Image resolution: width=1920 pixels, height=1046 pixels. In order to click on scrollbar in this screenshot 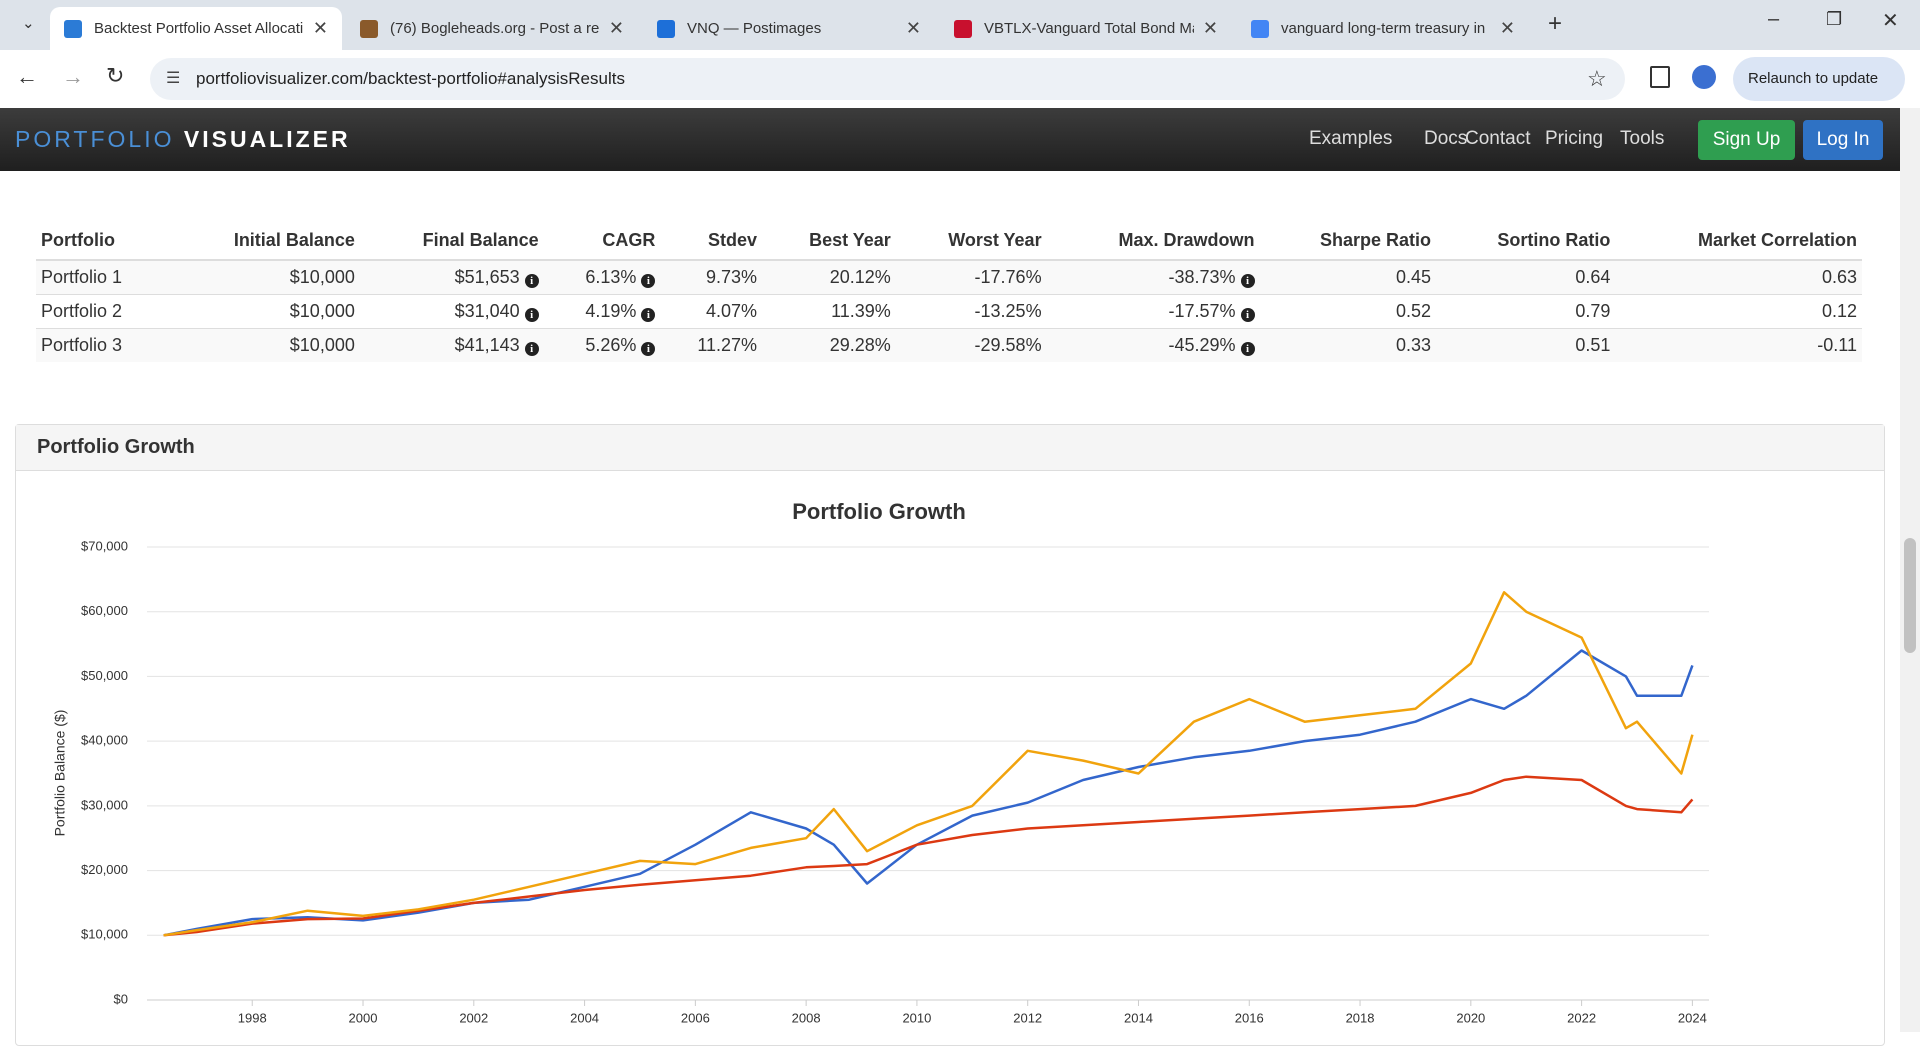, I will do `click(1910, 570)`.